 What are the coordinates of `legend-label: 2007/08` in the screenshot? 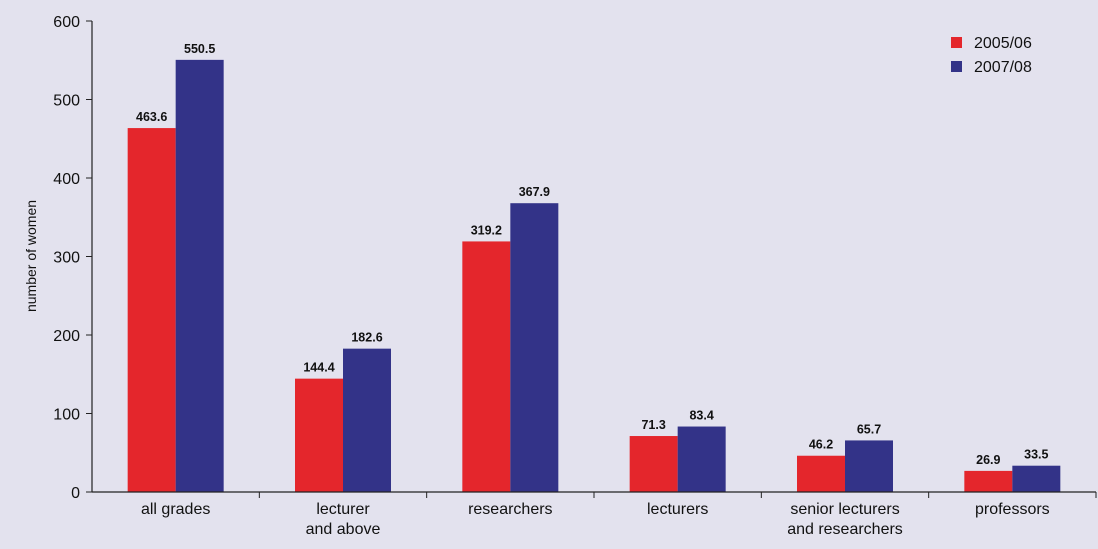 It's located at (1003, 67).